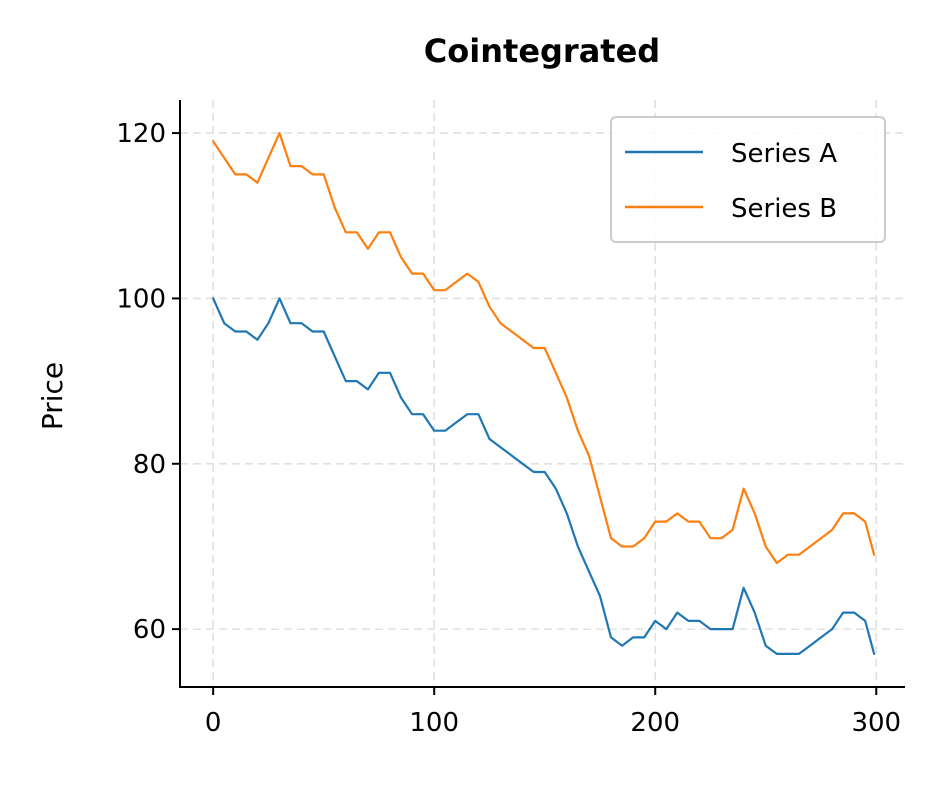  What do you see at coordinates (141, 299) in the screenshot?
I see `y-tick-label: 100` at bounding box center [141, 299].